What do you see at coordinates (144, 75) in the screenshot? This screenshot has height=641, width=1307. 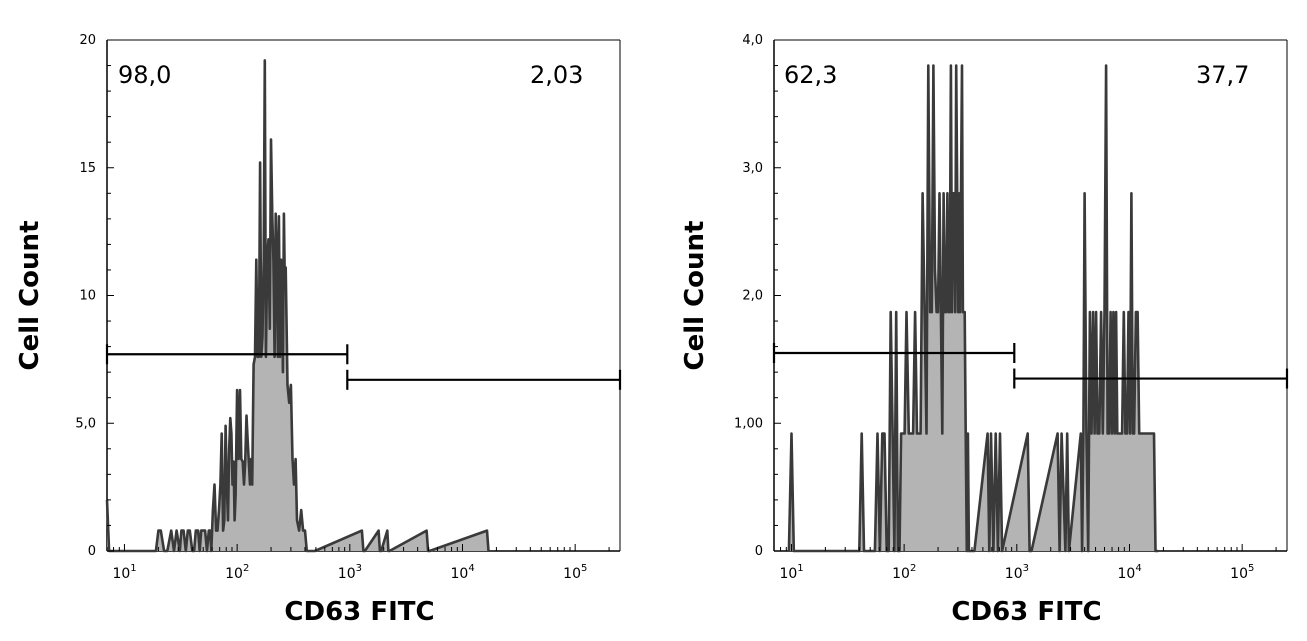 I see `gate-percentage: 98,0` at bounding box center [144, 75].